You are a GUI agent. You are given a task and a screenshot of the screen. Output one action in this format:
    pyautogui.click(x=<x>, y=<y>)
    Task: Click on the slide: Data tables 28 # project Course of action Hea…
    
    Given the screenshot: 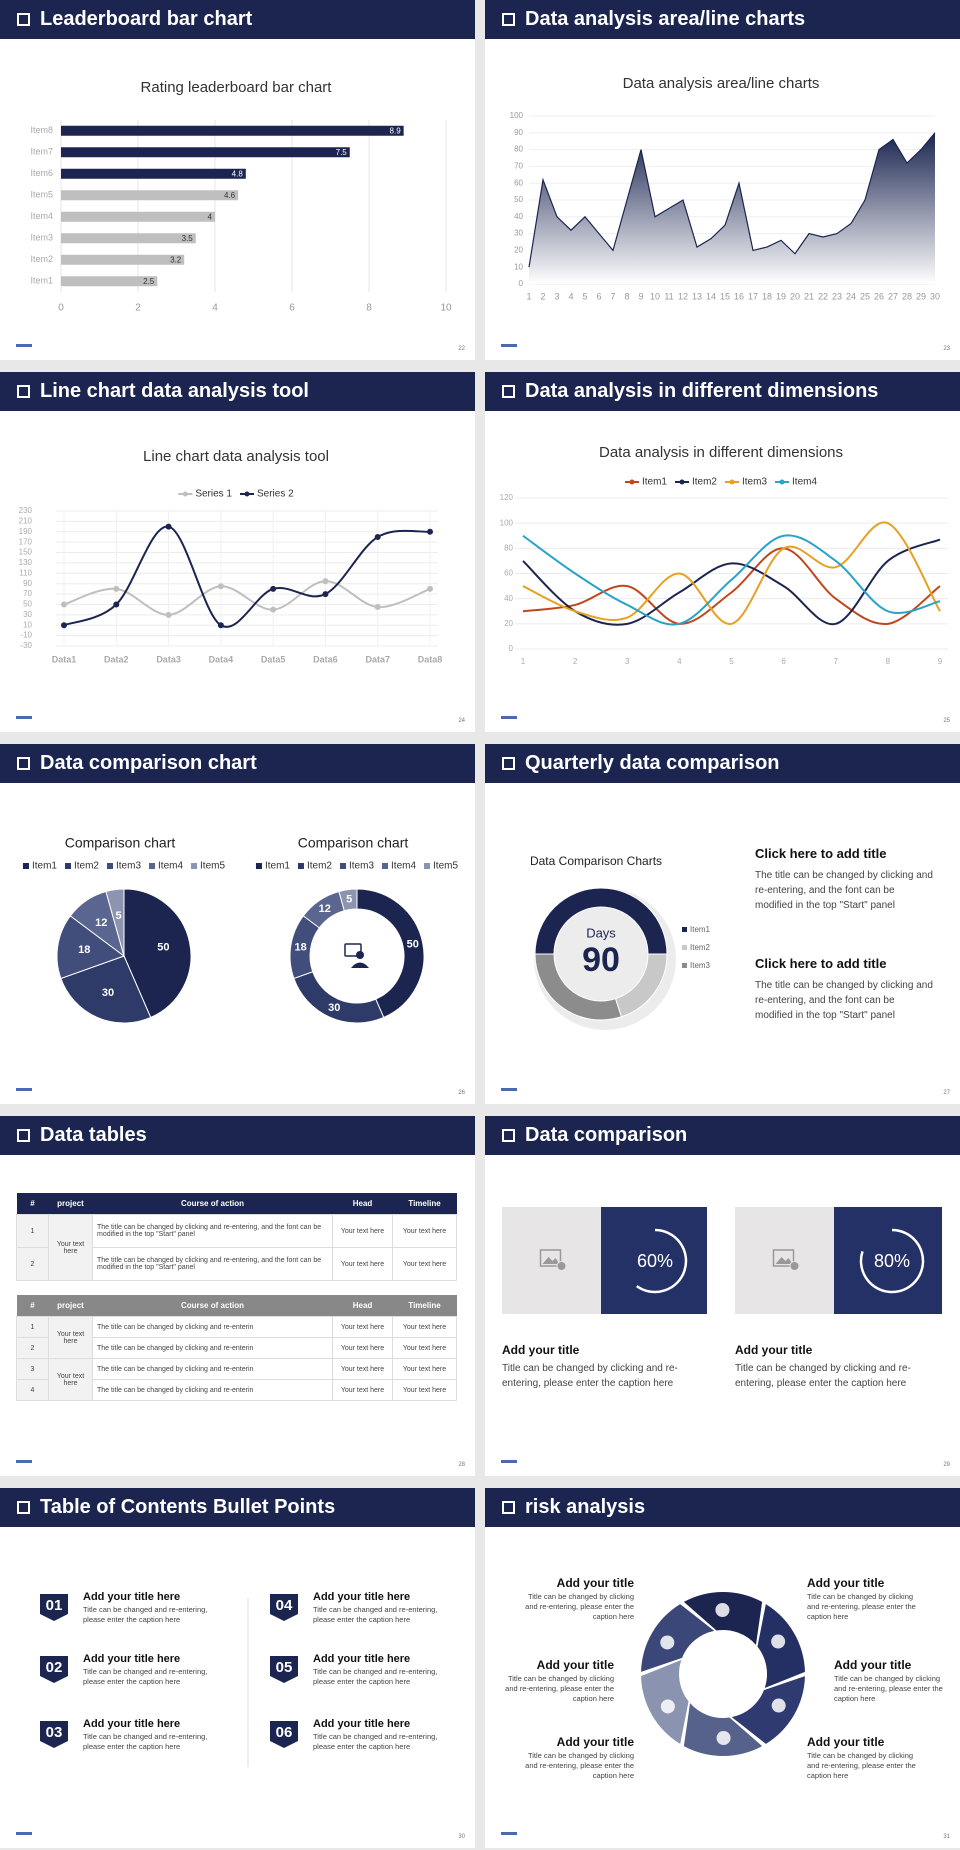 What is the action you would take?
    pyautogui.click(x=237, y=1296)
    